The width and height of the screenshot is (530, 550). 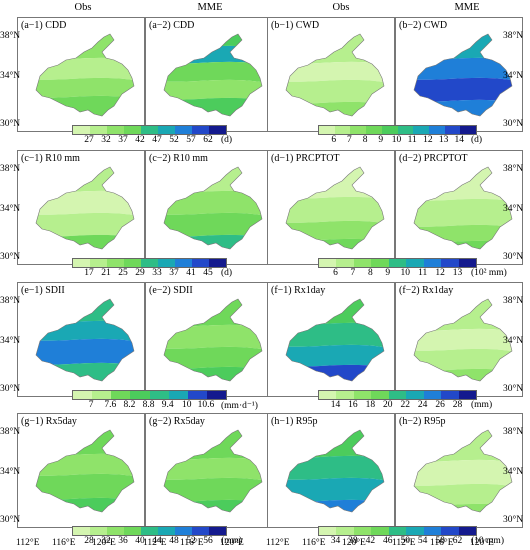 I want to click on colorbar-tick: 32, so click(x=106, y=541).